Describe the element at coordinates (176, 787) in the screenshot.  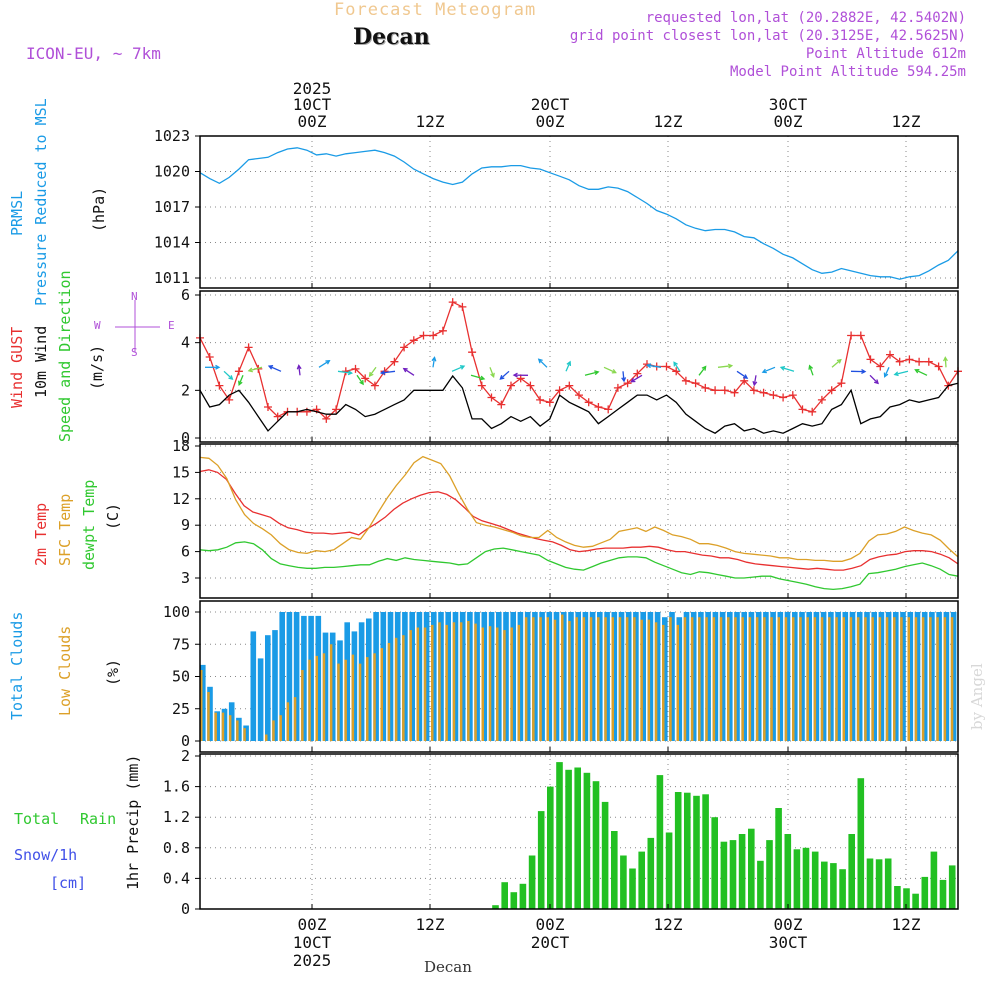
I see `precip-ytick-label: 1.6` at that location.